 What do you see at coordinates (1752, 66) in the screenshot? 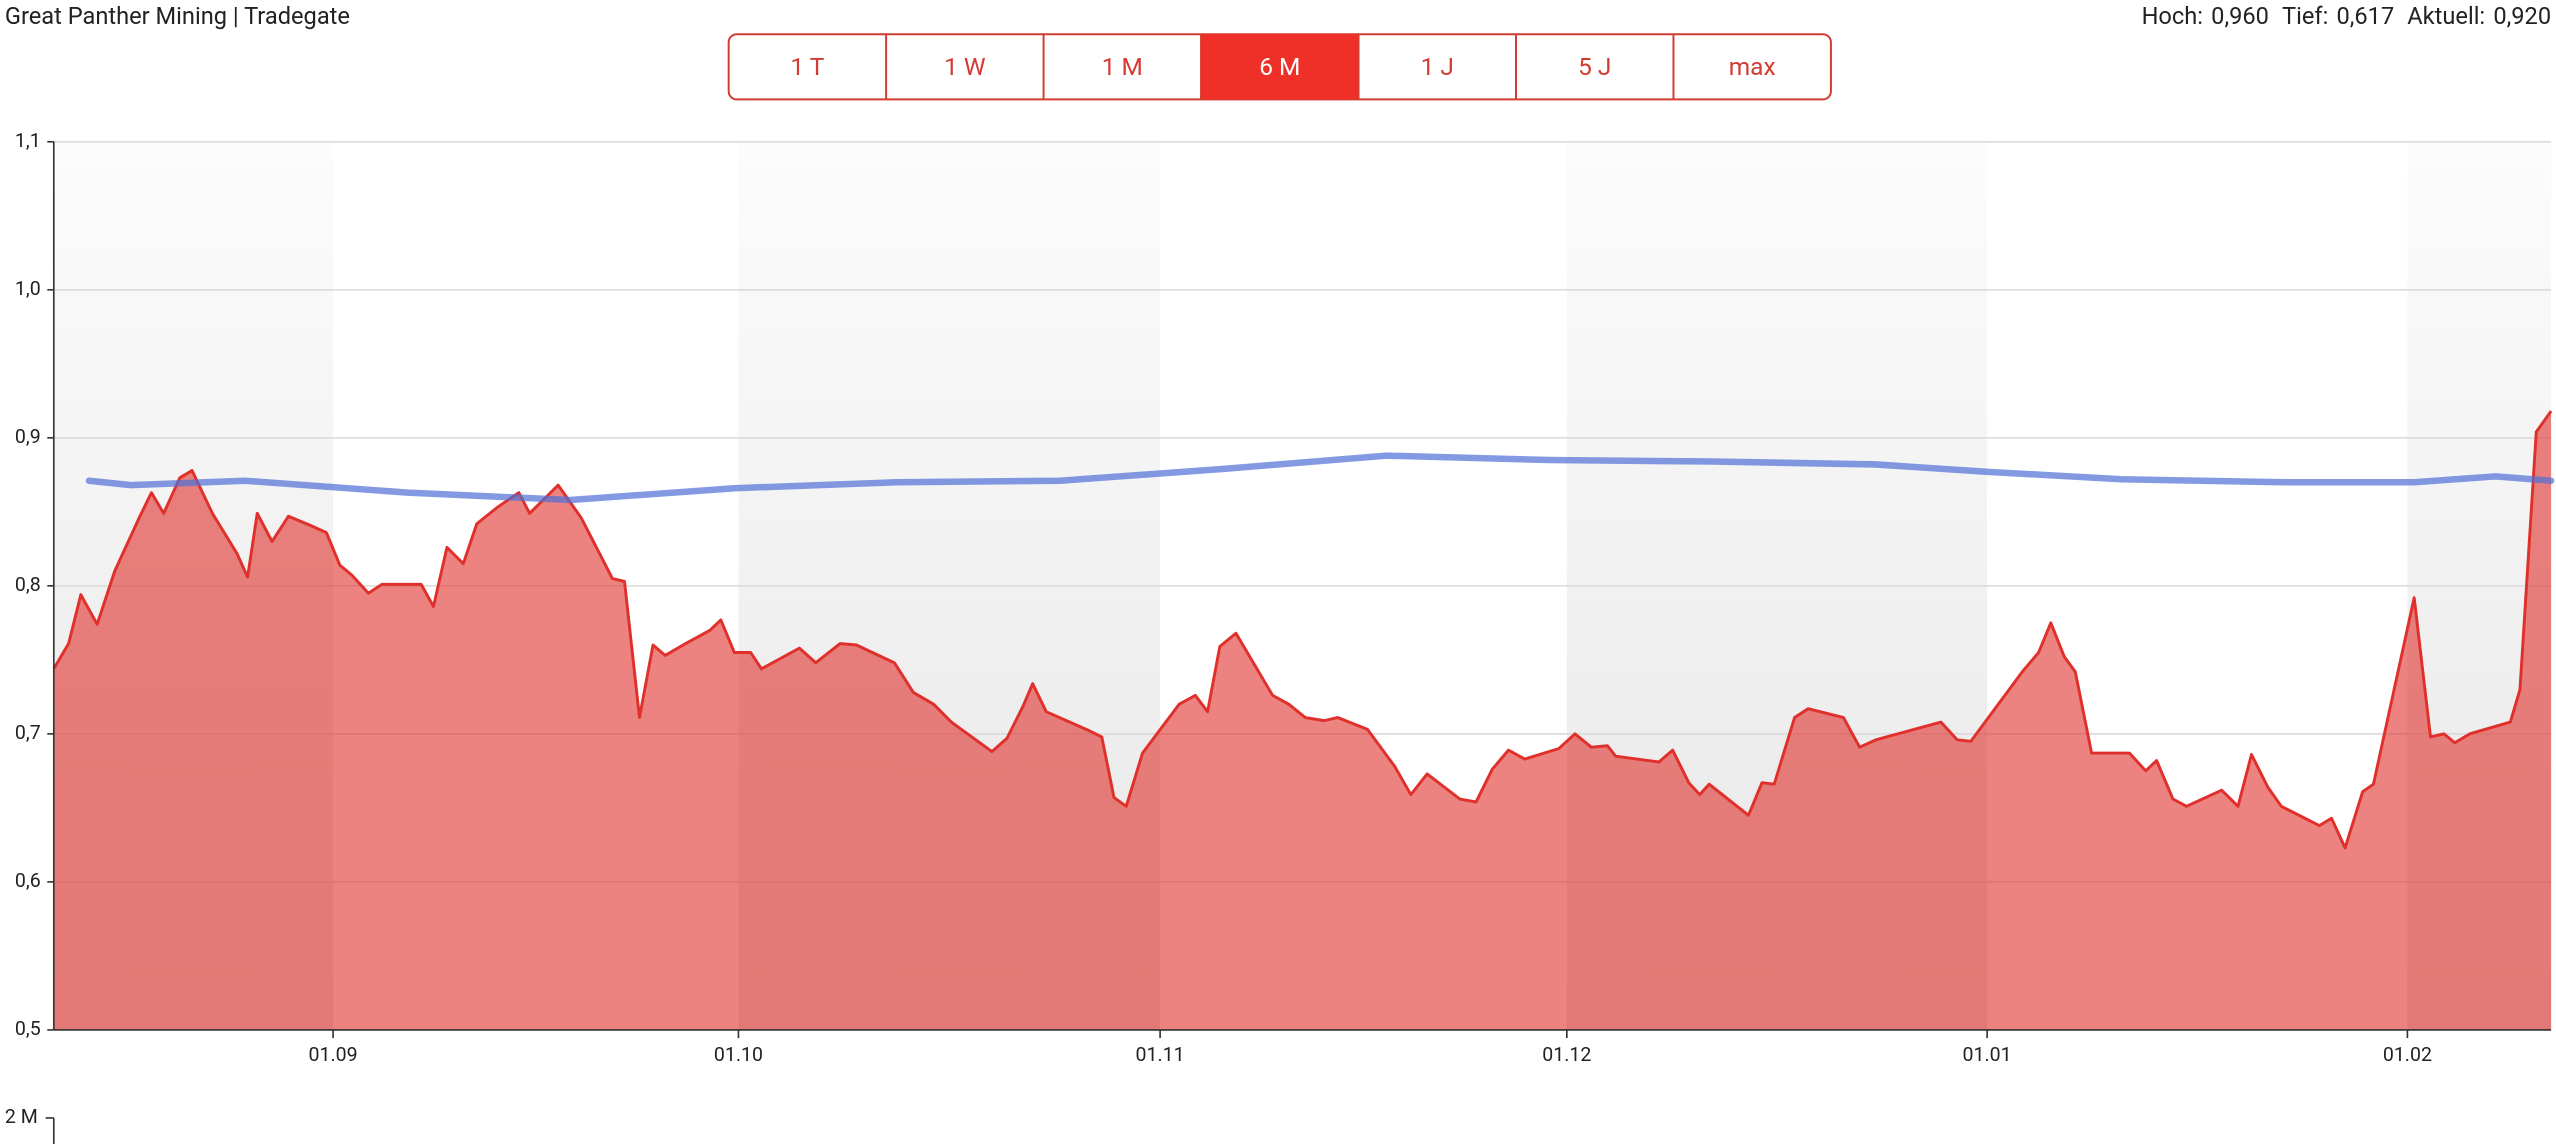
I see `button-label: max` at bounding box center [1752, 66].